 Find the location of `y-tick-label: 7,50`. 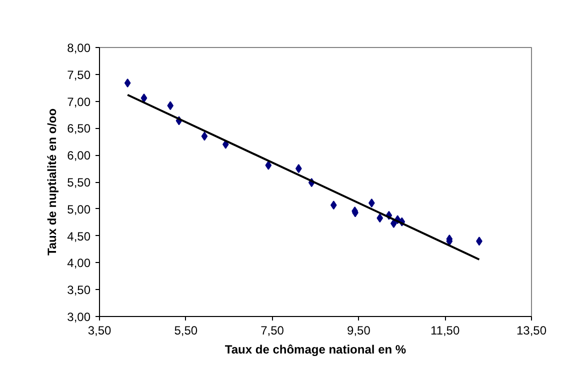

y-tick-label: 7,50 is located at coordinates (79, 75).